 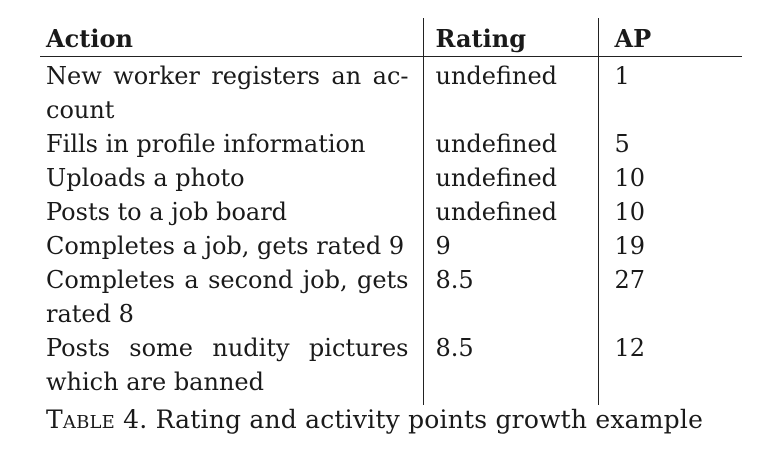 What do you see at coordinates (669, 246) in the screenshot?
I see `cell-ap: 19` at bounding box center [669, 246].